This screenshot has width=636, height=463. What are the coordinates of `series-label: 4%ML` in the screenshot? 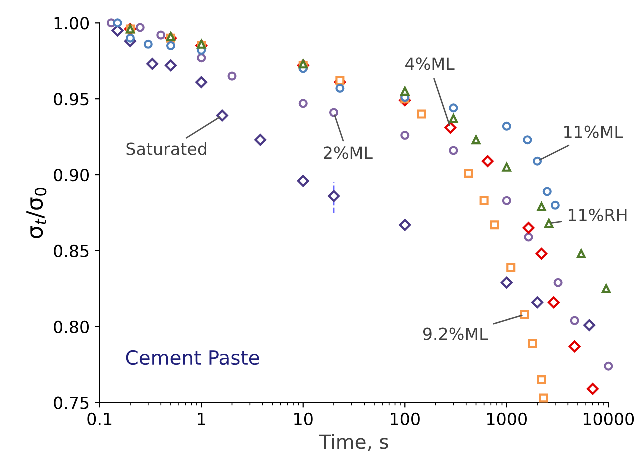 It's located at (430, 64).